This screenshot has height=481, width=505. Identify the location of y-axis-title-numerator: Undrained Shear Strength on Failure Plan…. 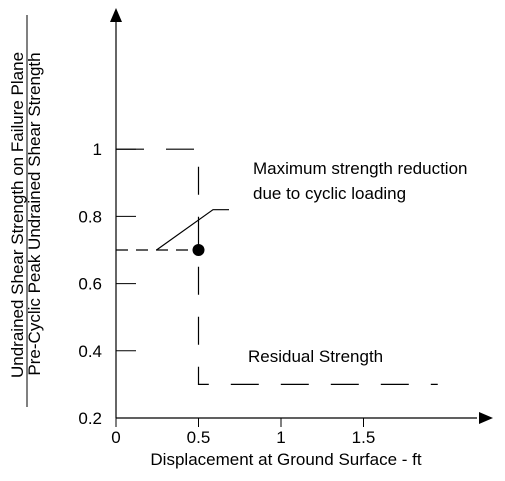
(17, 215).